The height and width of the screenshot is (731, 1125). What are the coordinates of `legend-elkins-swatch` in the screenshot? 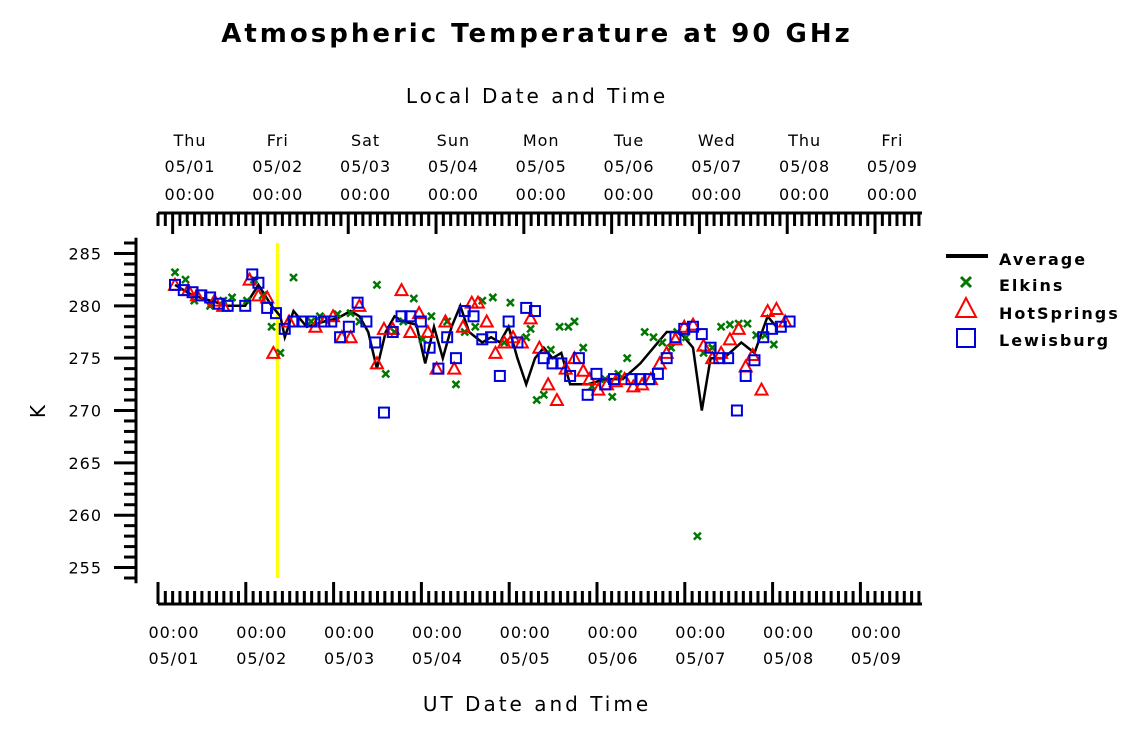 It's located at (966, 282).